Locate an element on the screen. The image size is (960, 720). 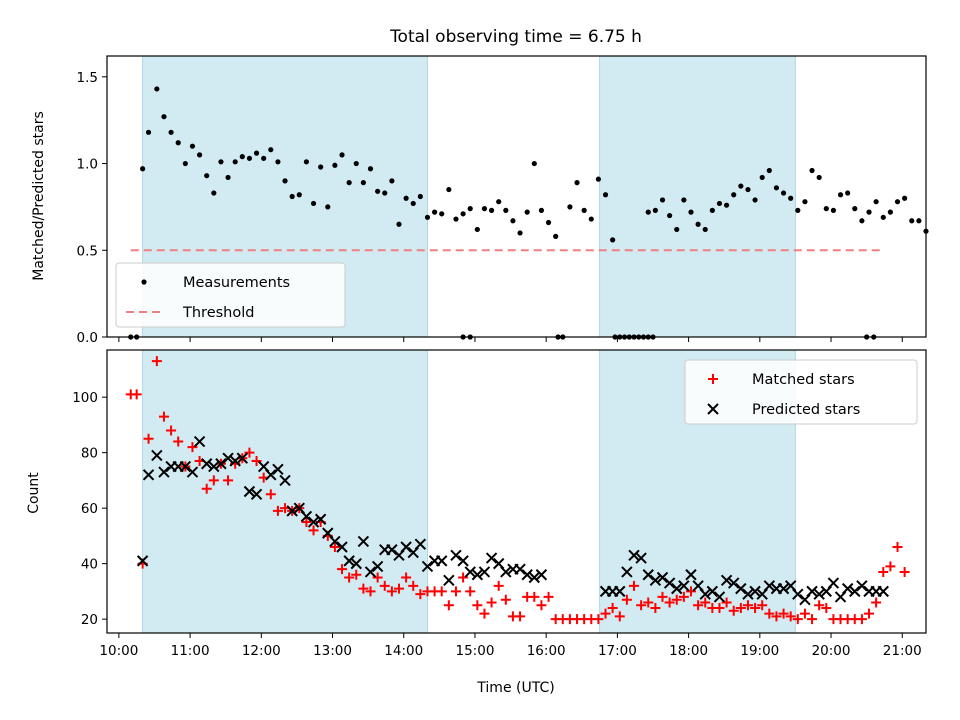
x-tick-label: 21:00 is located at coordinates (902, 651).